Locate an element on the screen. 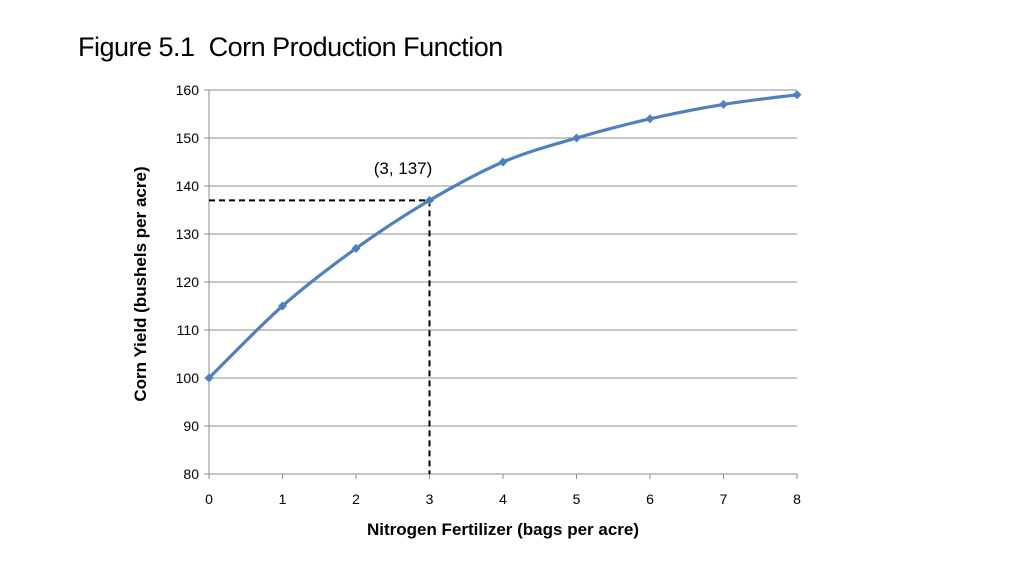 The image size is (1024, 576). y-tick-label: 90 is located at coordinates (191, 426).